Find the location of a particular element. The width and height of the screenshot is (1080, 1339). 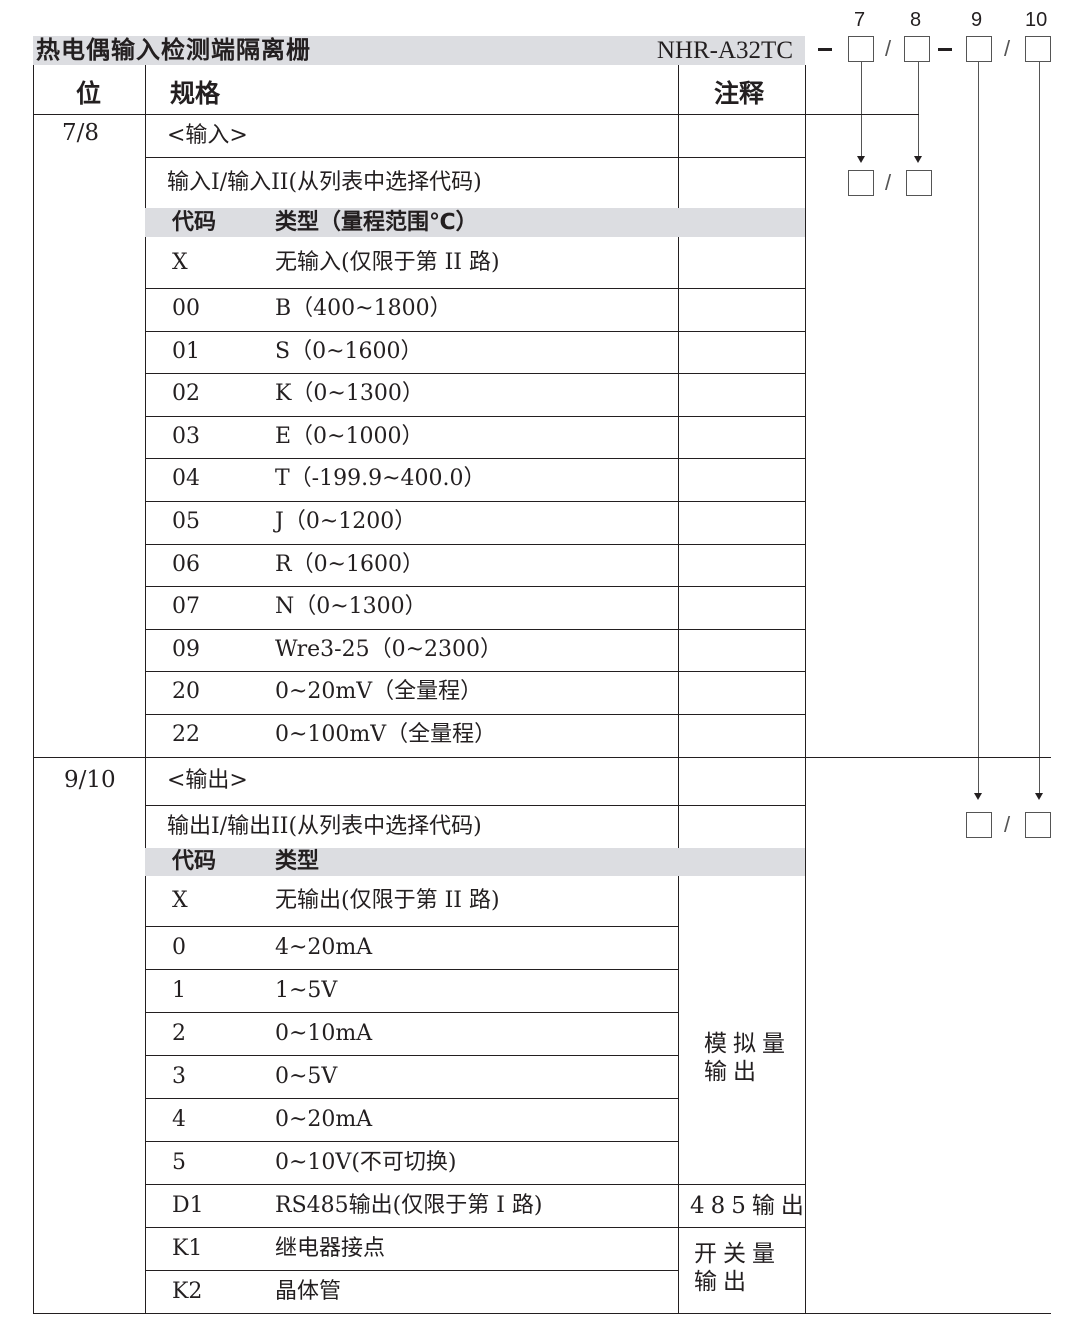

row-type: K（0~1300） is located at coordinates (349, 394).